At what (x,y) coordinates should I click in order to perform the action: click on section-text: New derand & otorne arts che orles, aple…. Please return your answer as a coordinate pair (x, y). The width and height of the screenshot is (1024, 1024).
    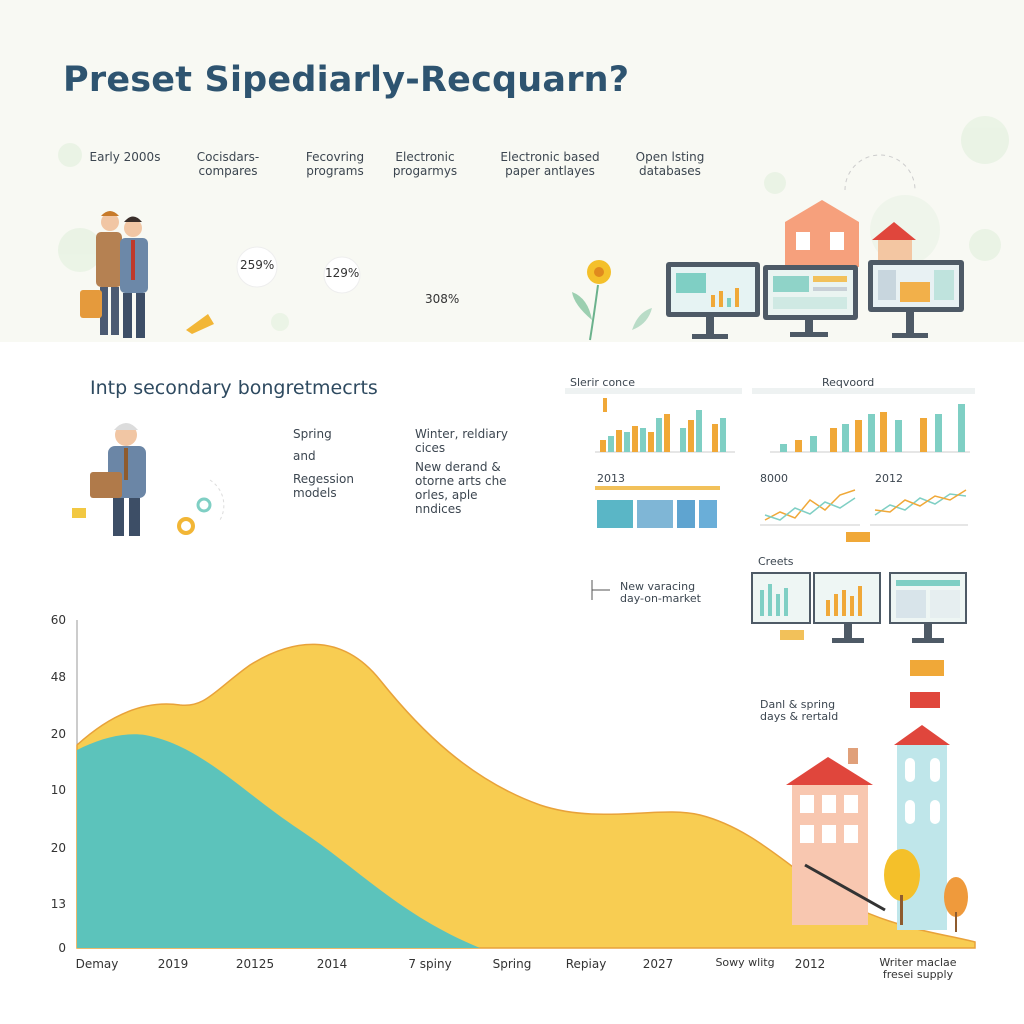
    Looking at the image, I should click on (461, 488).